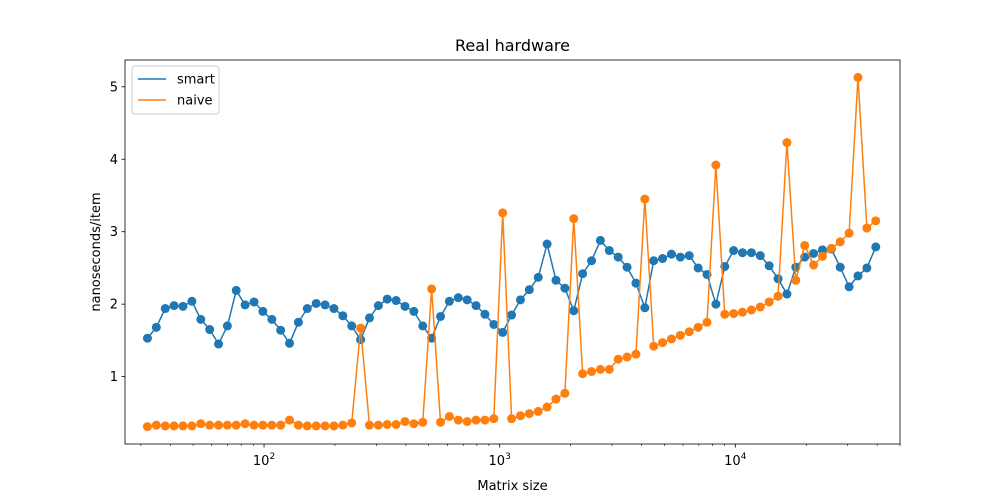 This screenshot has height=500, width=1000. Describe the element at coordinates (512, 45) in the screenshot. I see `chart-title: Real hardware` at that location.